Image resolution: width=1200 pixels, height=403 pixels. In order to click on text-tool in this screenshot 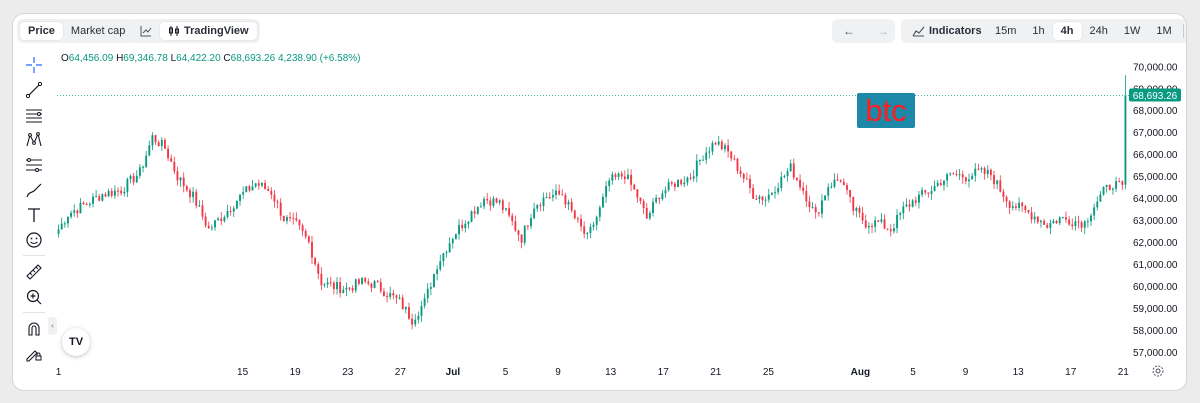, I will do `click(34, 214)`.